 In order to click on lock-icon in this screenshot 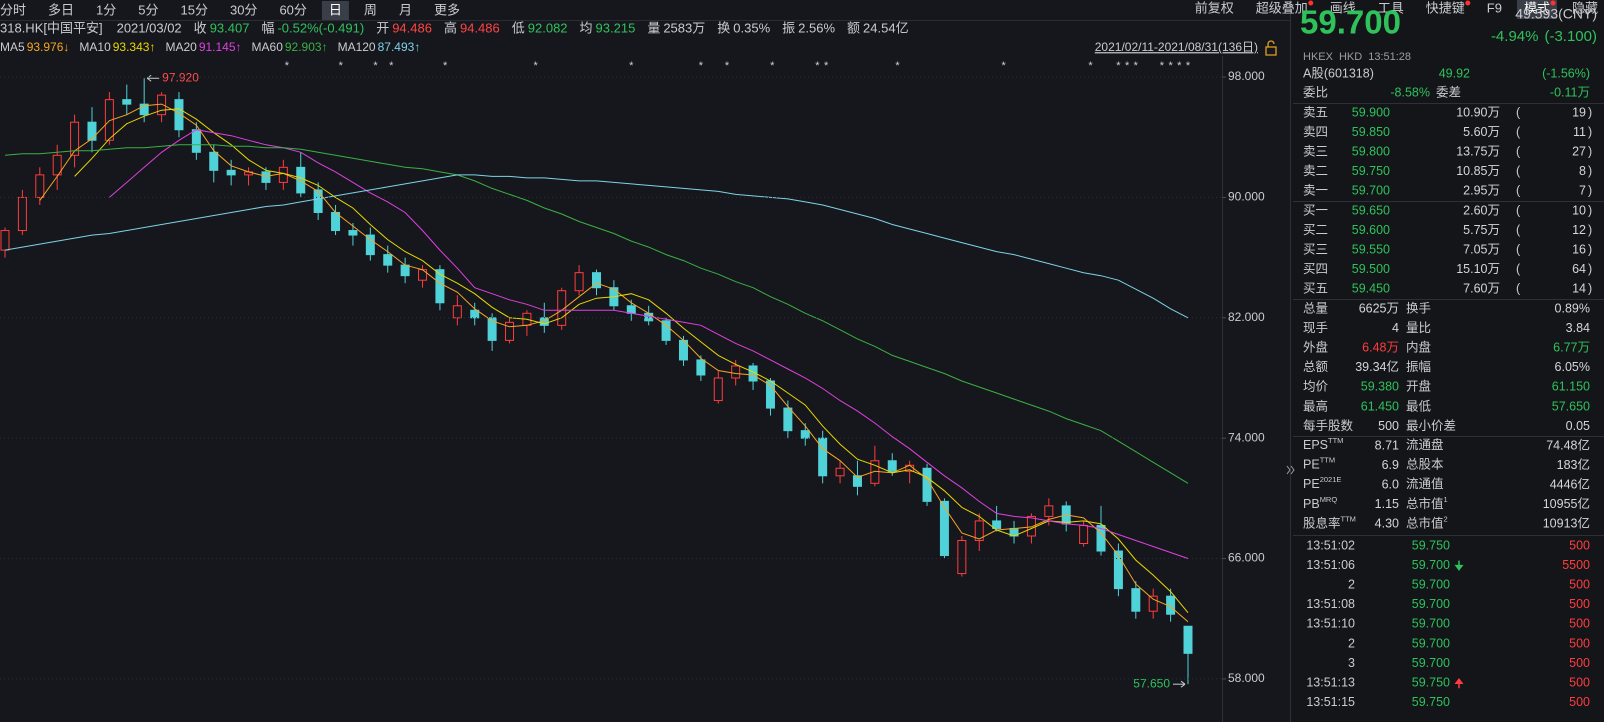, I will do `click(1271, 48)`.